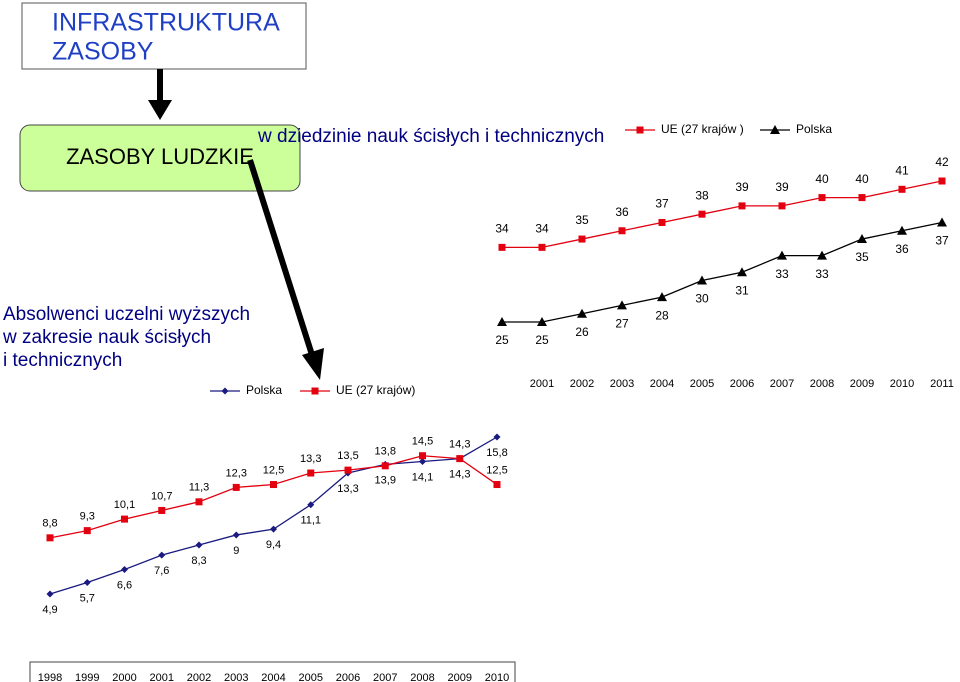 This screenshot has width=960, height=682. I want to click on data-label: 11,1, so click(310, 521).